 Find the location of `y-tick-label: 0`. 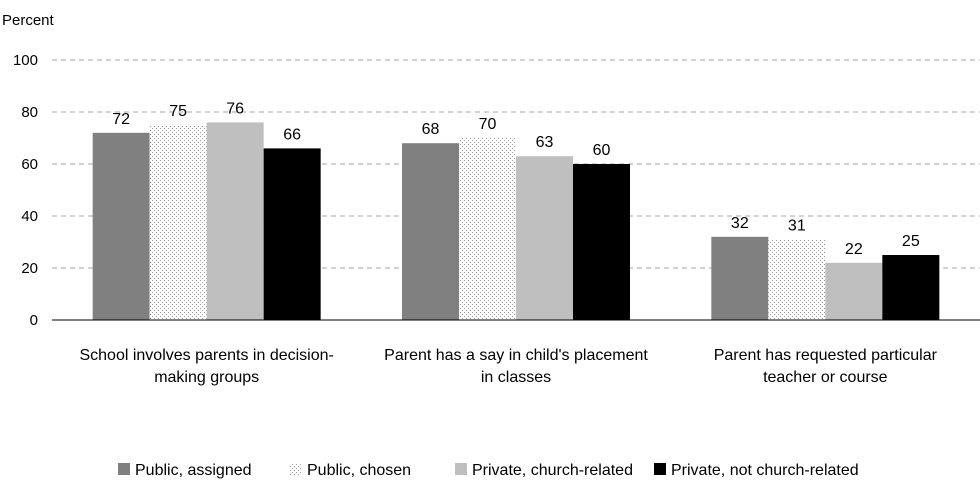

y-tick-label: 0 is located at coordinates (34, 320).